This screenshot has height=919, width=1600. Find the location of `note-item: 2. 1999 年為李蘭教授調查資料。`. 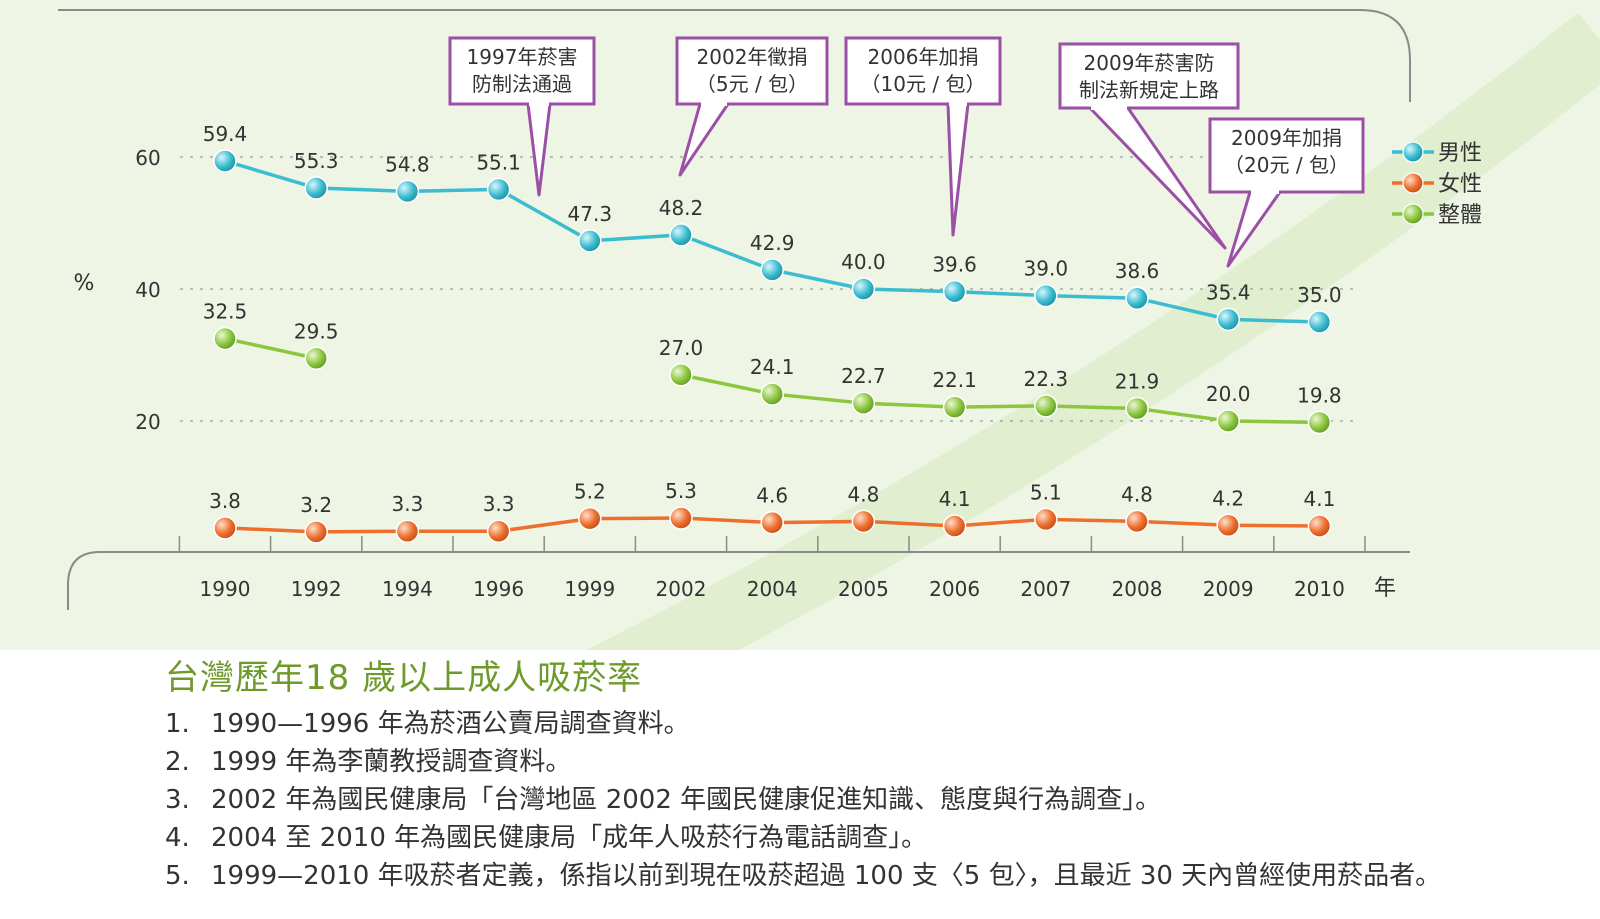

note-item: 2. 1999 年為李蘭教授調查資料。 is located at coordinates (875, 762).